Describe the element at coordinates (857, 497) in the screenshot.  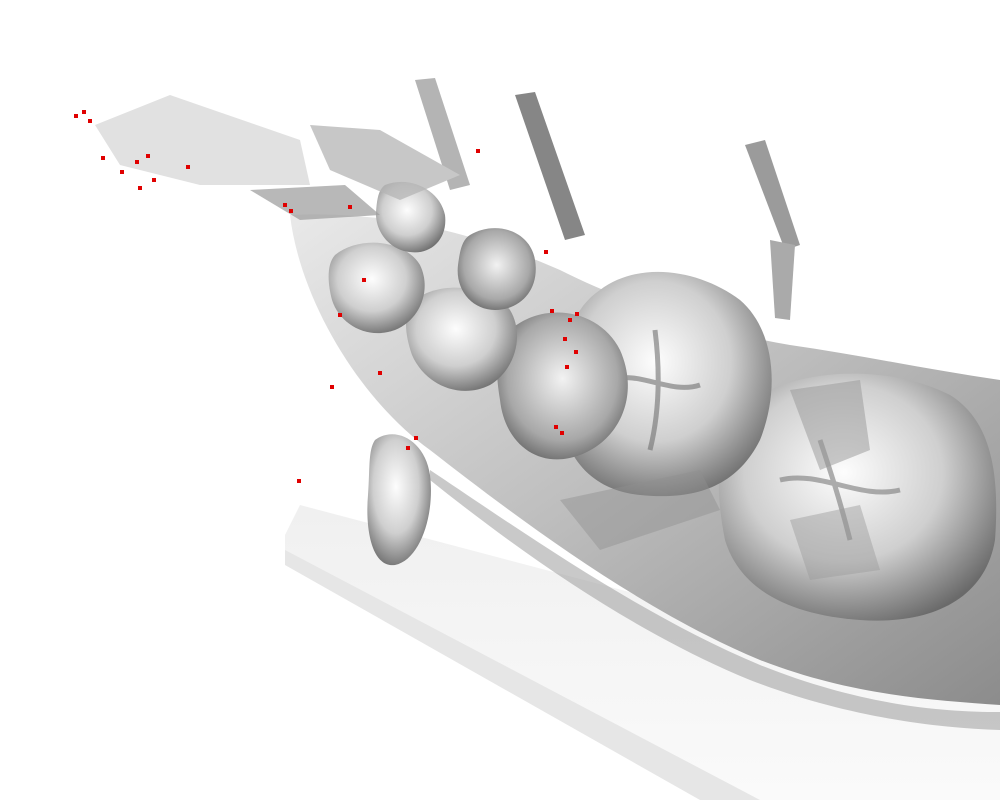
I see `molar-rear` at that location.